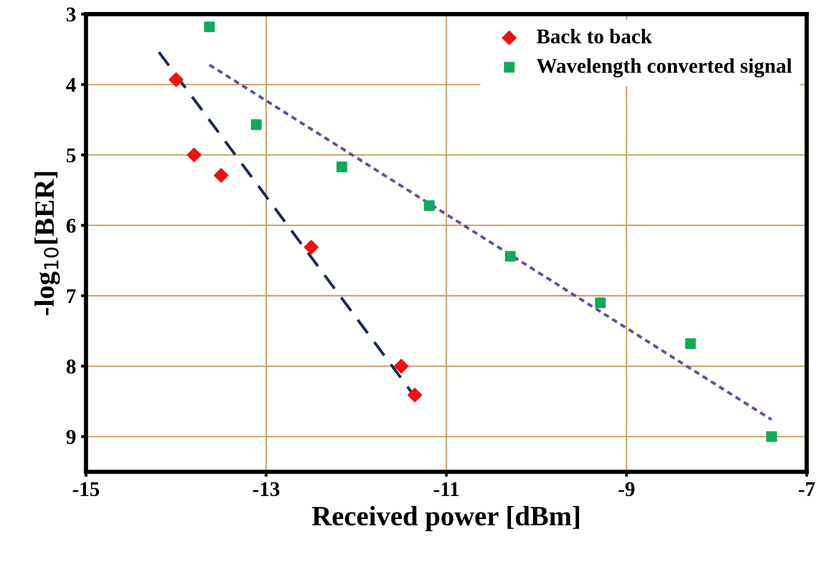 This screenshot has height=565, width=819. What do you see at coordinates (626, 489) in the screenshot?
I see `x-tick-label: -9` at bounding box center [626, 489].